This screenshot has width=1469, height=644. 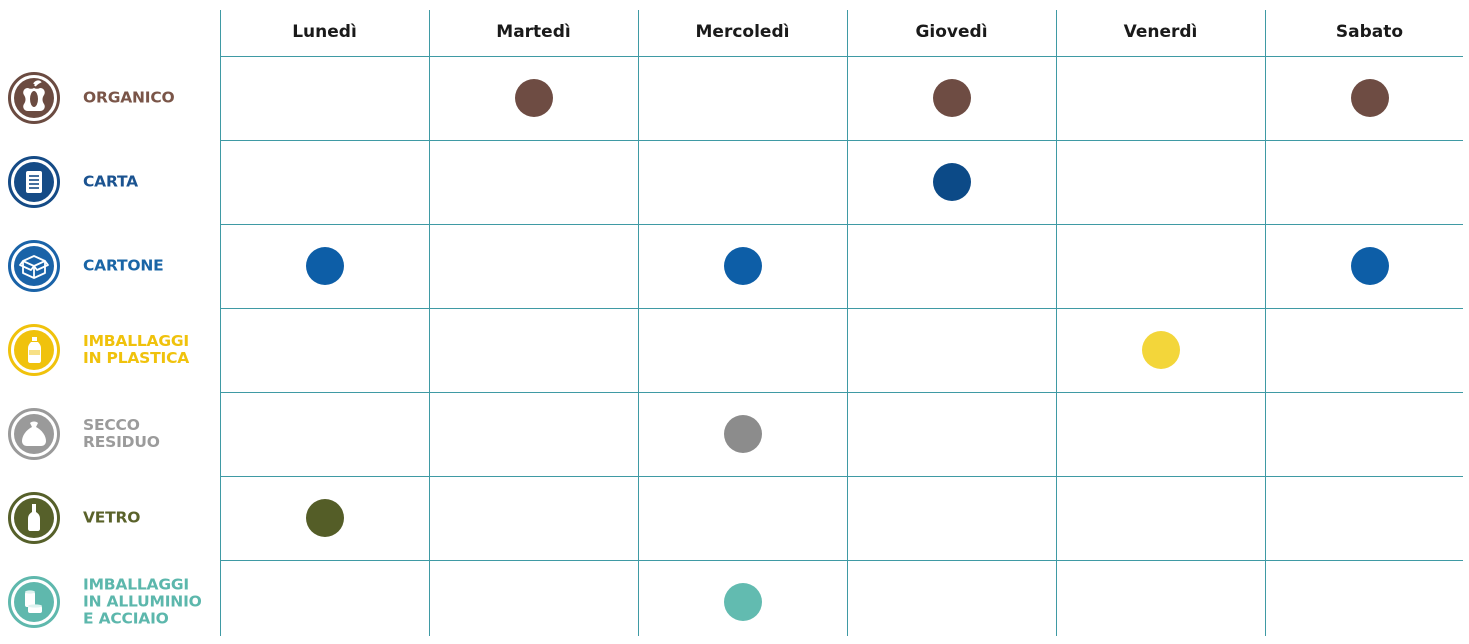 What do you see at coordinates (136, 349) in the screenshot?
I see `category-name: IMBALLAGGI IN PLASTICA` at bounding box center [136, 349].